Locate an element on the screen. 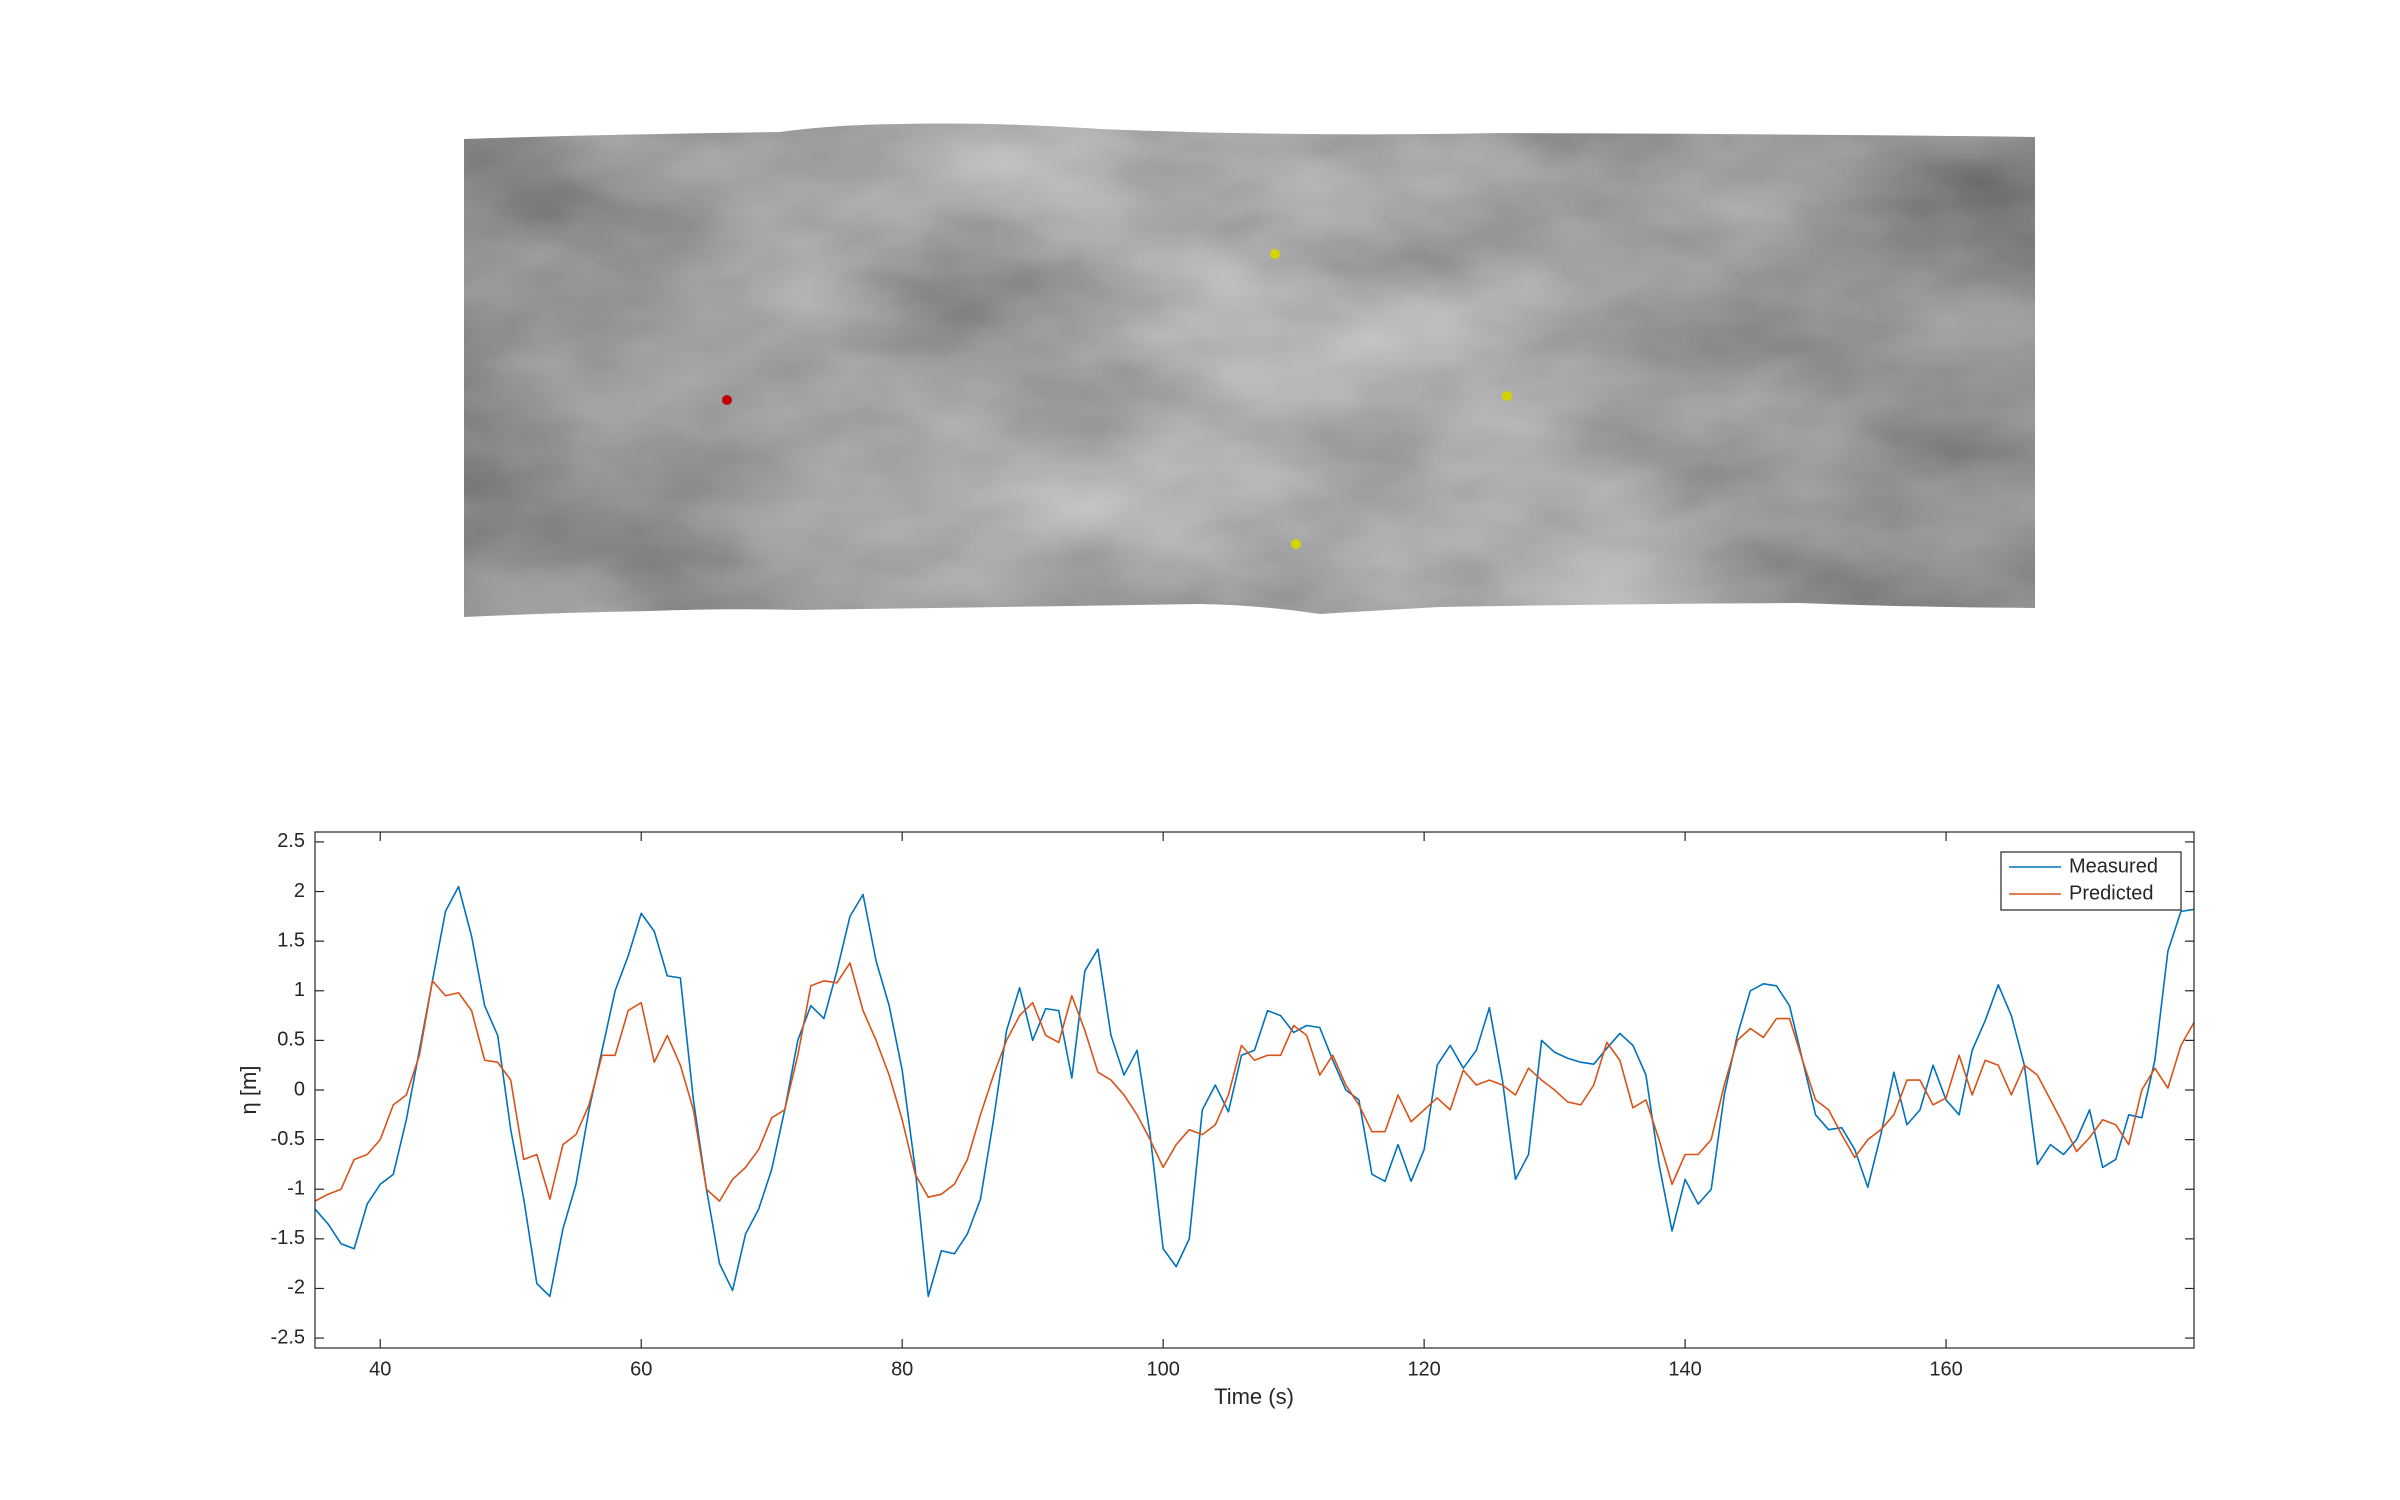  x-tick-label: 120 is located at coordinates (1423, 1369).